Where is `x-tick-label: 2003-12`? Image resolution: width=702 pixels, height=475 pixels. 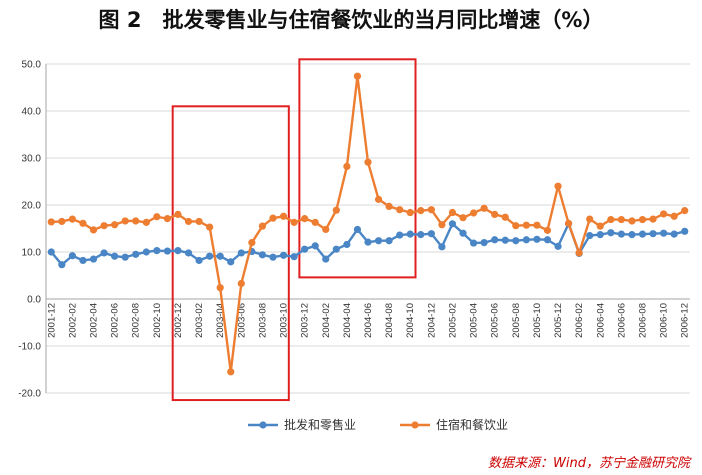
x-tick-label: 2003-12 is located at coordinates (305, 320).